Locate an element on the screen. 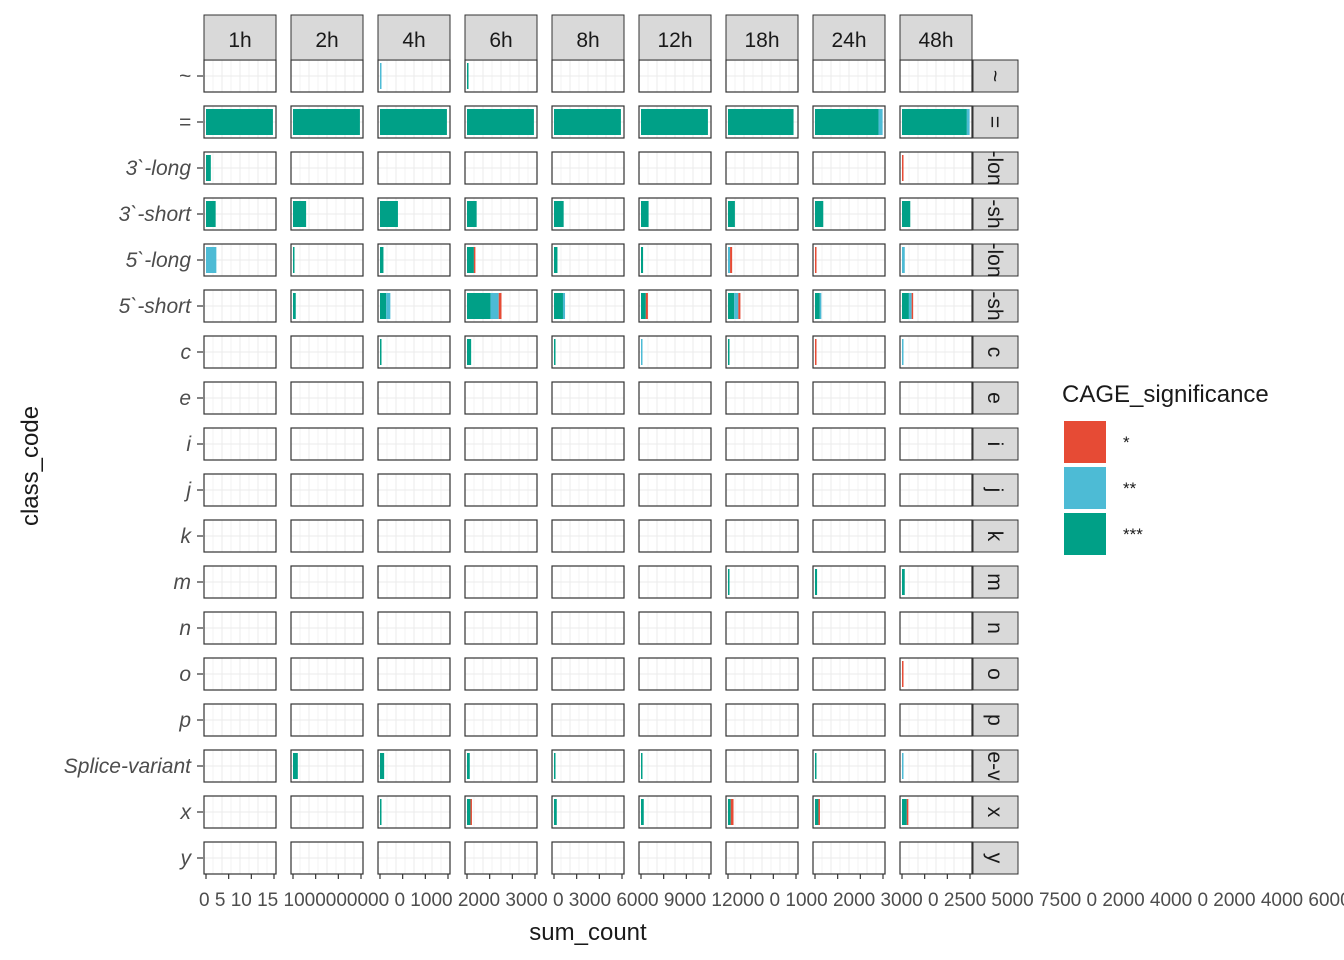 The height and width of the screenshot is (960, 1344). bar-4h-5-2star is located at coordinates (388, 306).